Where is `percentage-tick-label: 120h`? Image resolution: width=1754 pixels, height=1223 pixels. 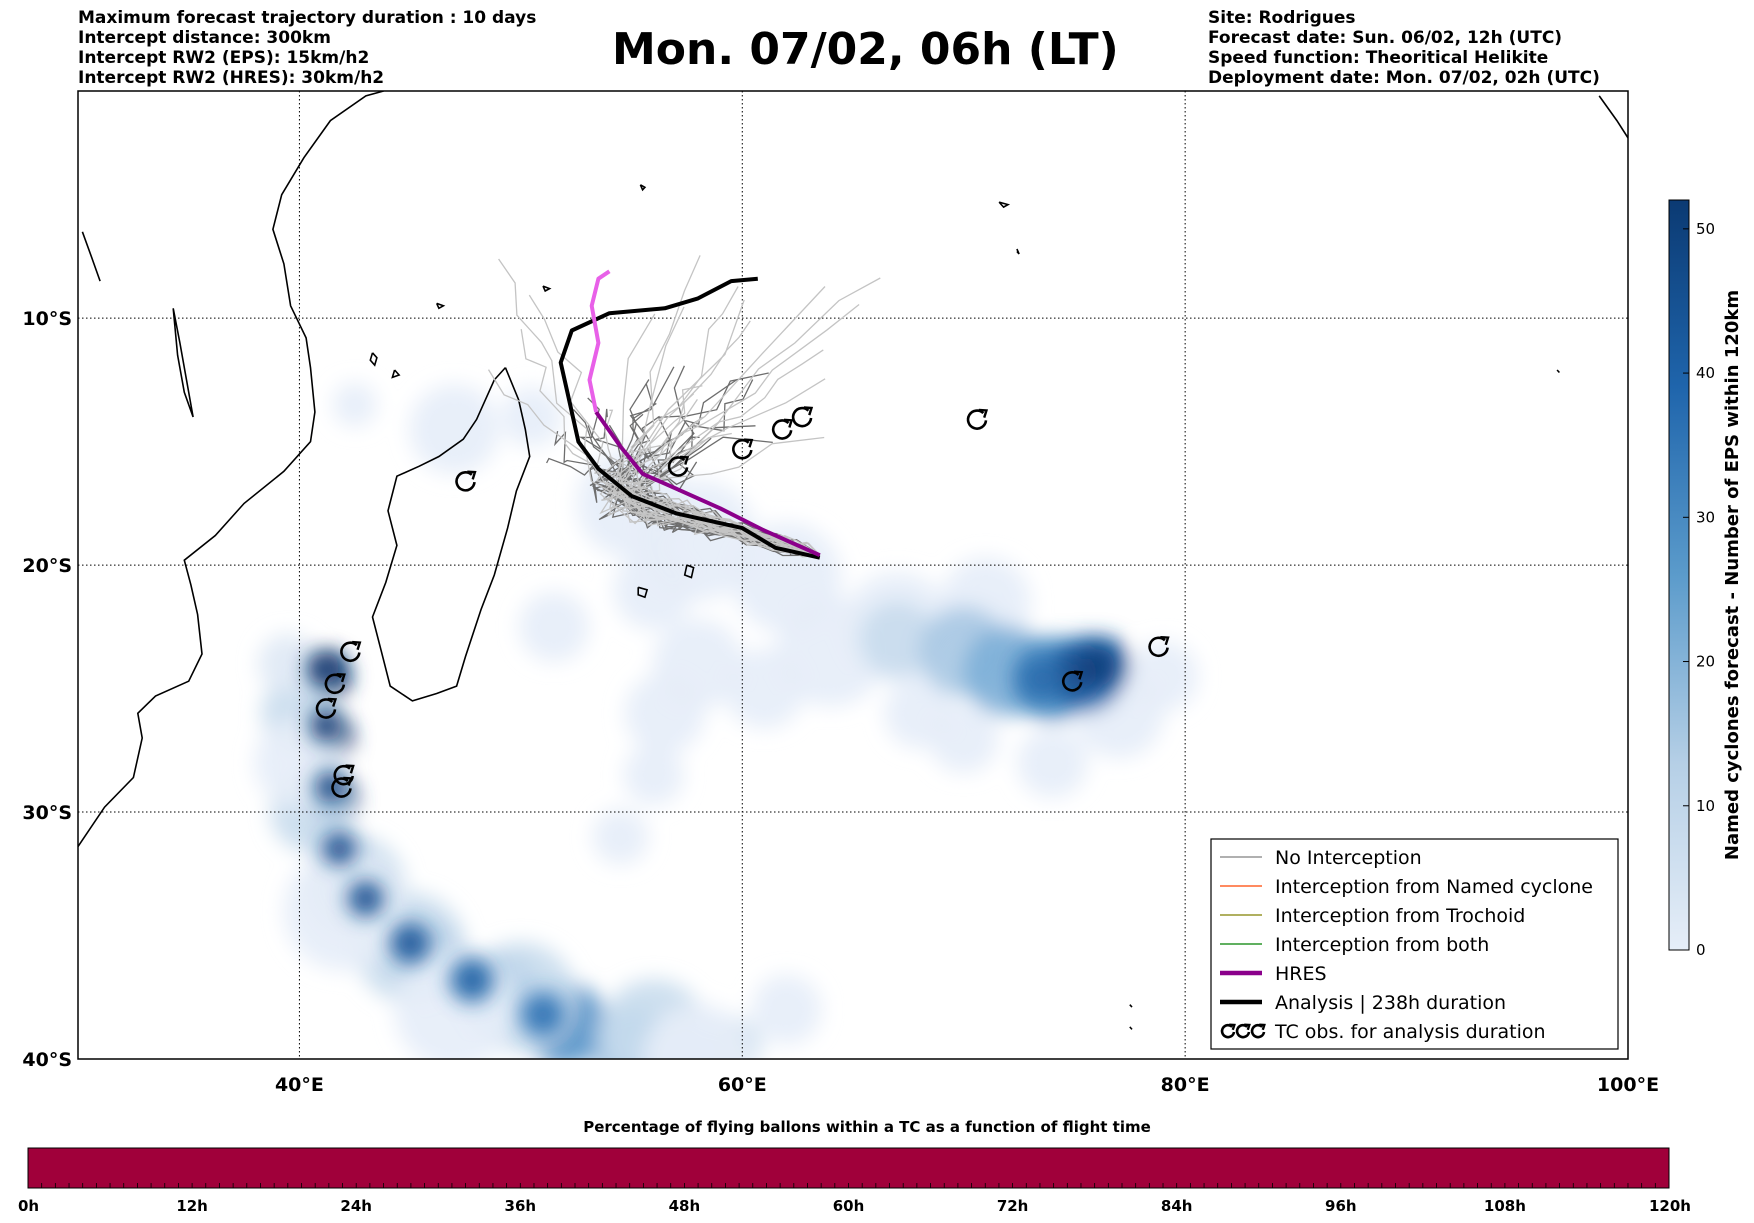 percentage-tick-label: 120h is located at coordinates (1670, 1206).